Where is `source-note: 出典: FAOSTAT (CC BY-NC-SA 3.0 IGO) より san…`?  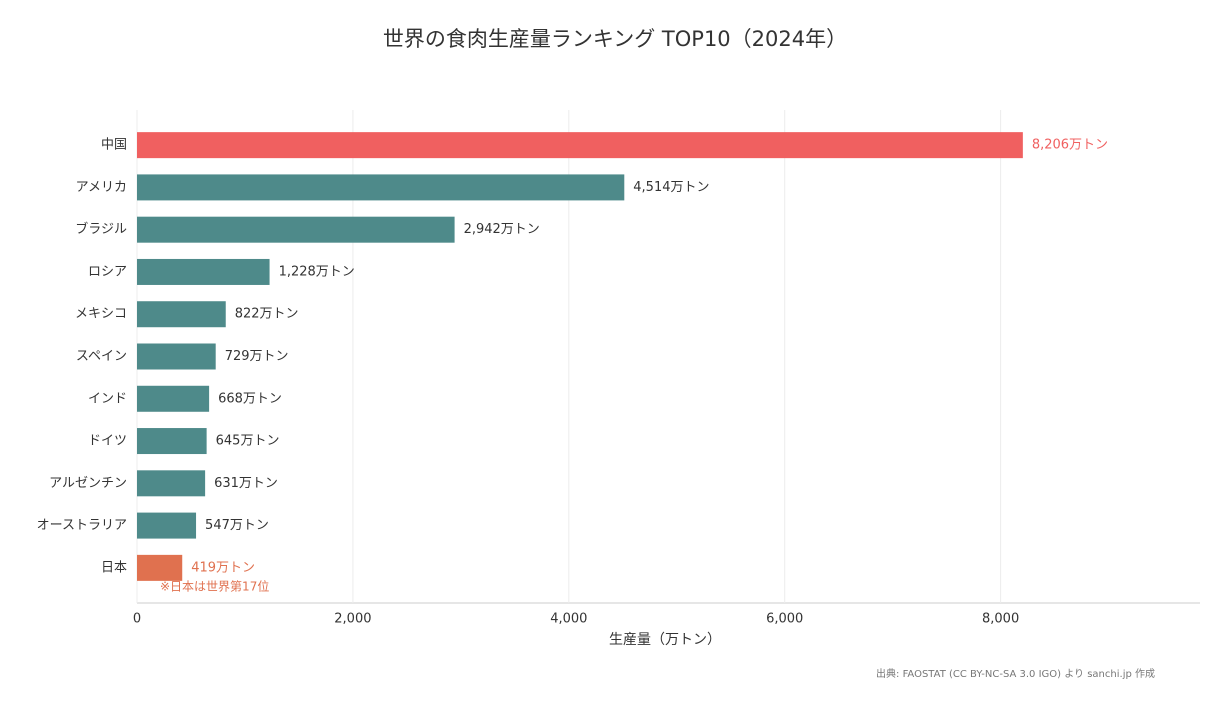
source-note: 出典: FAOSTAT (CC BY-NC-SA 3.0 IGO) より san… is located at coordinates (1015, 673).